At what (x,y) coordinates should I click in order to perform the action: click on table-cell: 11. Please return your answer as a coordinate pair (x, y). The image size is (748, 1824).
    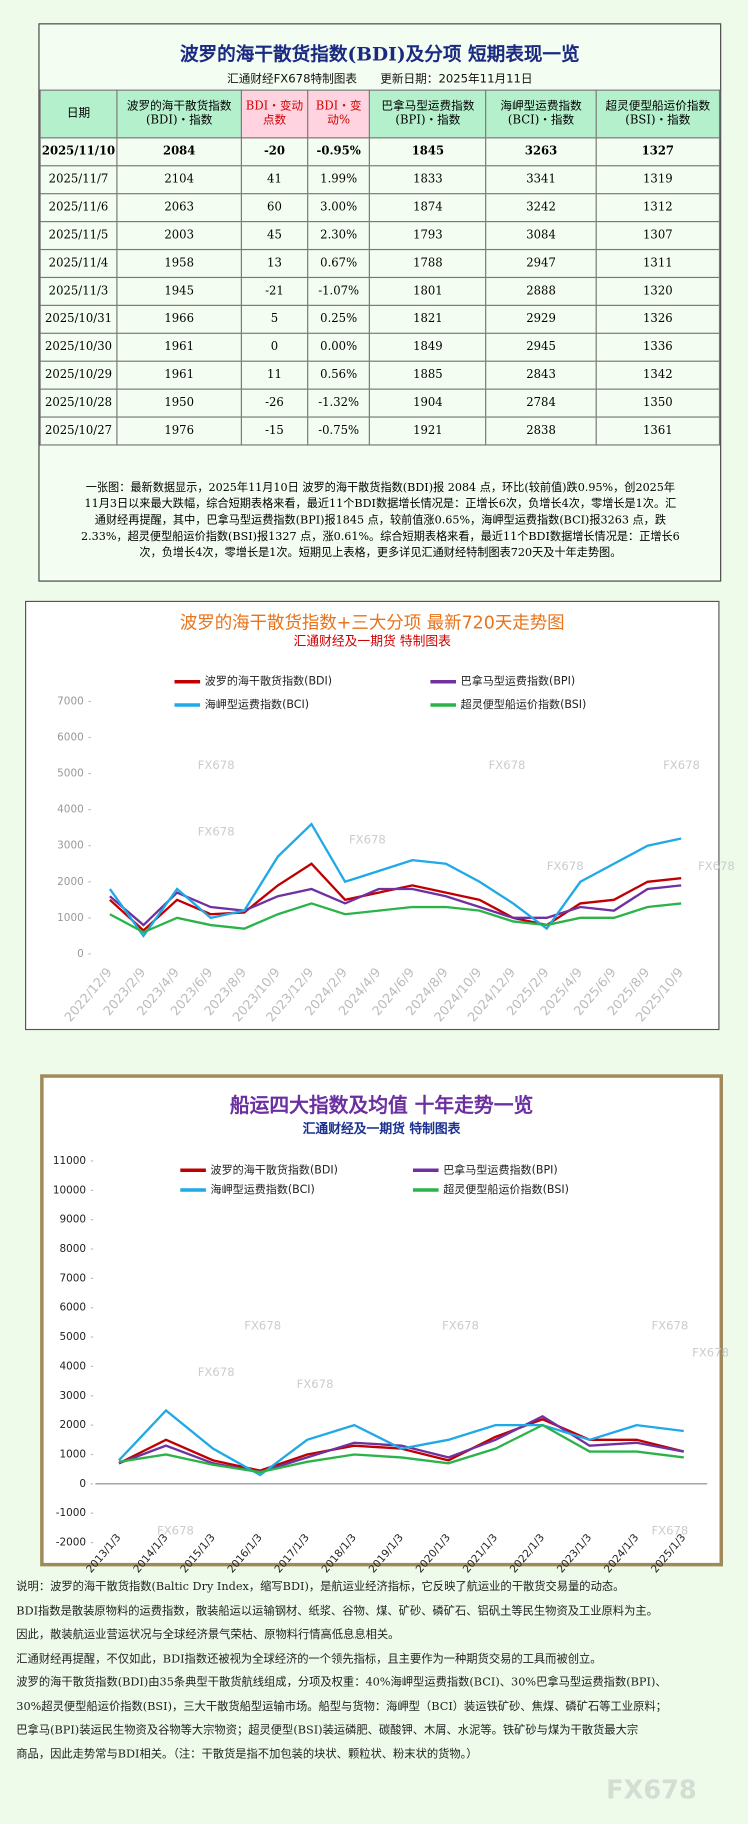
    Looking at the image, I should click on (274, 375).